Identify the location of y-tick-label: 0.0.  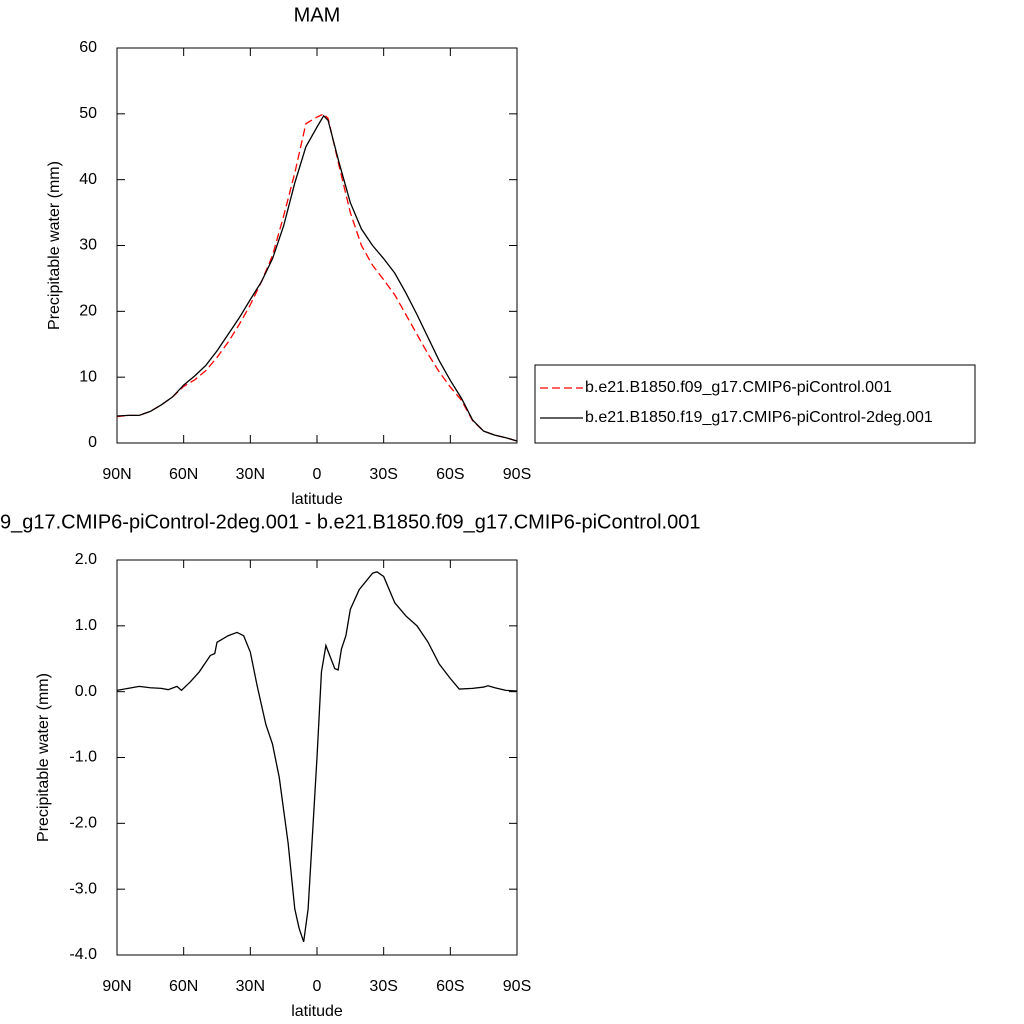
(86, 691).